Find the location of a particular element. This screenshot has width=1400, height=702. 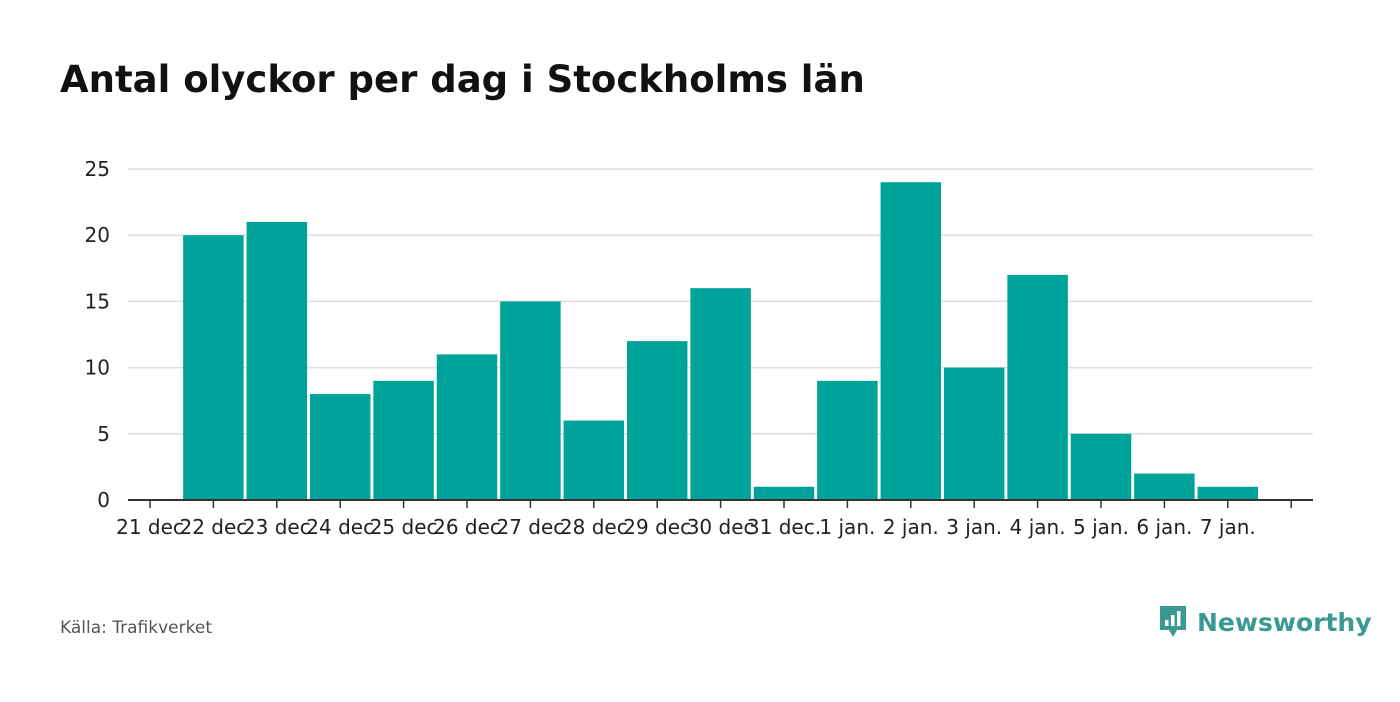

x-tick-label: 27 dec is located at coordinates (530, 527).